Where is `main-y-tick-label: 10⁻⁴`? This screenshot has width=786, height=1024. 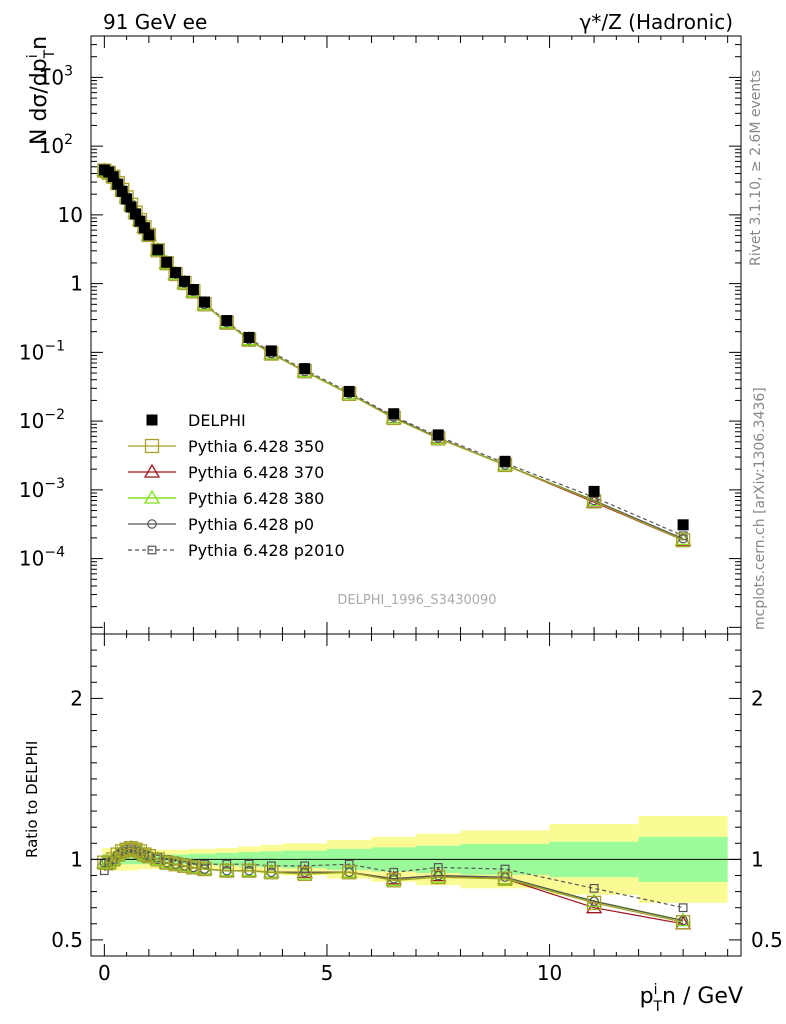 main-y-tick-label: 10⁻⁴ is located at coordinates (42, 558).